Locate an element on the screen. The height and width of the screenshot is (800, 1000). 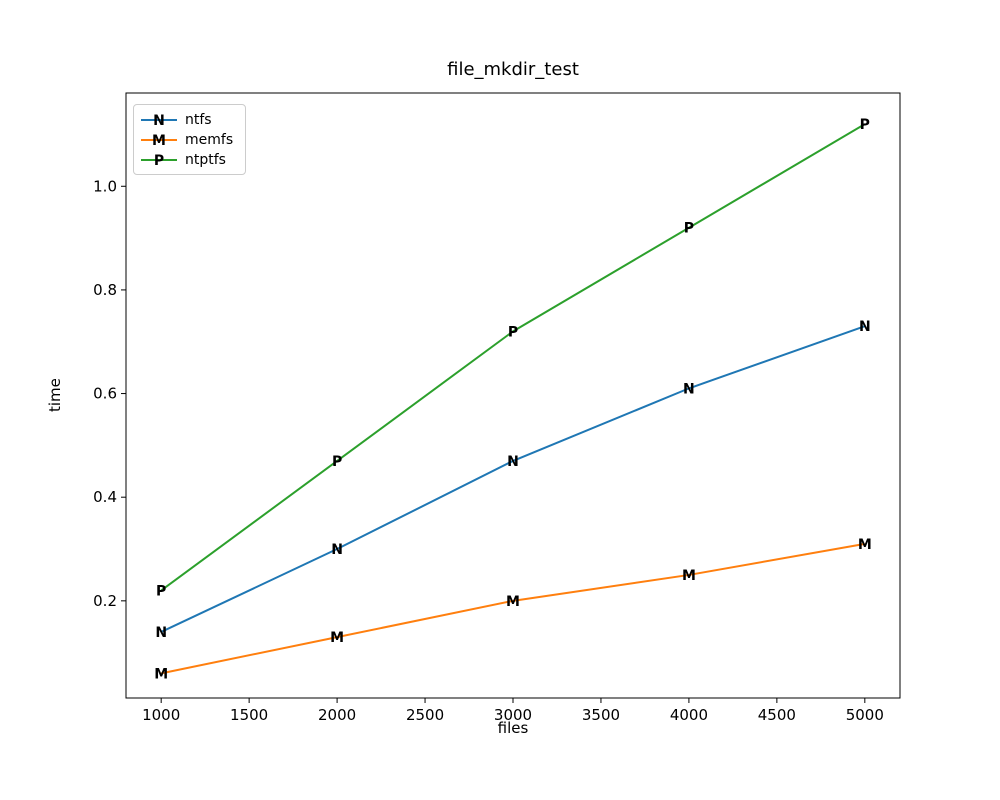
x-tick-label: 3500 is located at coordinates (601, 715).